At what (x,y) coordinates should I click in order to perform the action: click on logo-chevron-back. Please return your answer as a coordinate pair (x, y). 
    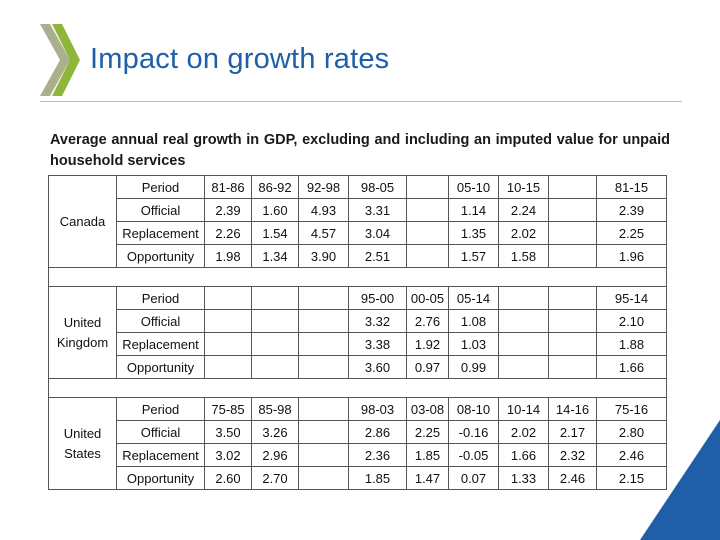
    Looking at the image, I should click on (55, 60).